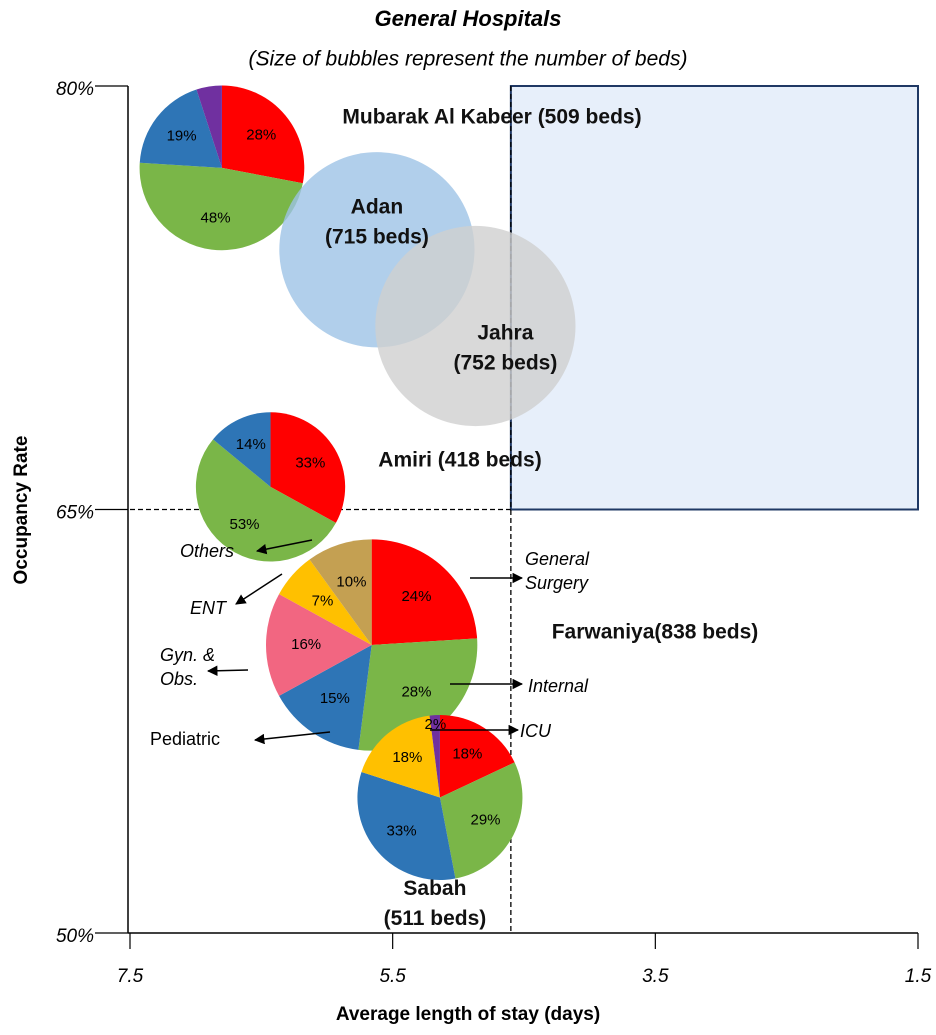  Describe the element at coordinates (436, 724) in the screenshot. I see `slice-label: 2%` at that location.